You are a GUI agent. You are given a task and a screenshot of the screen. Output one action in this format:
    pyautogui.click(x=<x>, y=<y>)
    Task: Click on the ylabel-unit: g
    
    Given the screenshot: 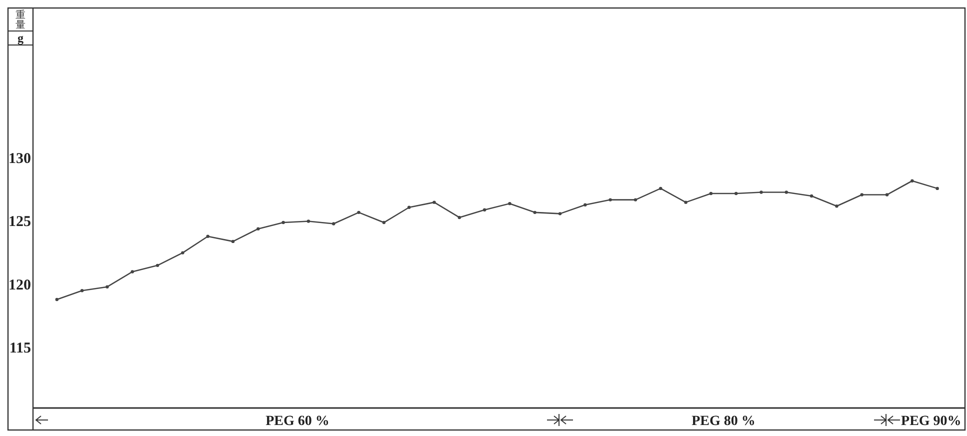 What is the action you would take?
    pyautogui.click(x=21, y=38)
    